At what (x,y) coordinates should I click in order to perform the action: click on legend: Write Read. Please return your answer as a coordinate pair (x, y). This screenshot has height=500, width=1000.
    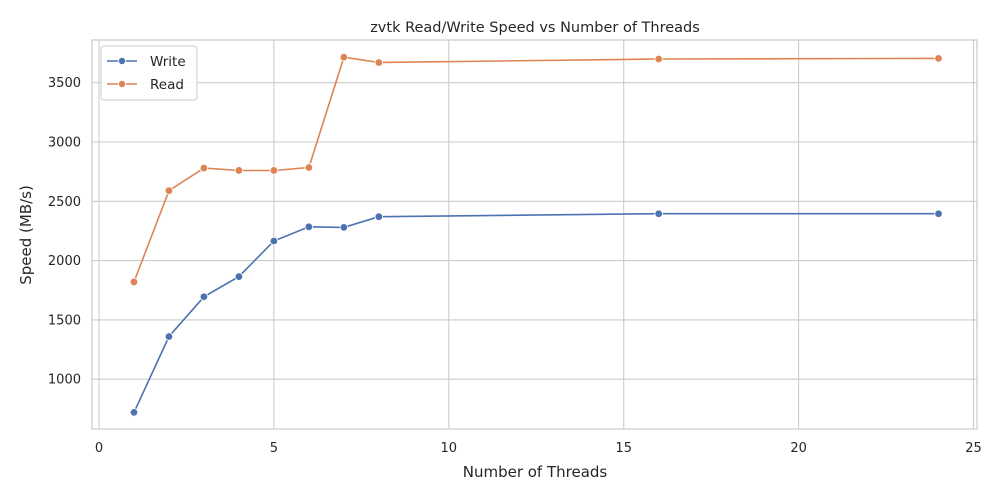
    Looking at the image, I should click on (149, 73).